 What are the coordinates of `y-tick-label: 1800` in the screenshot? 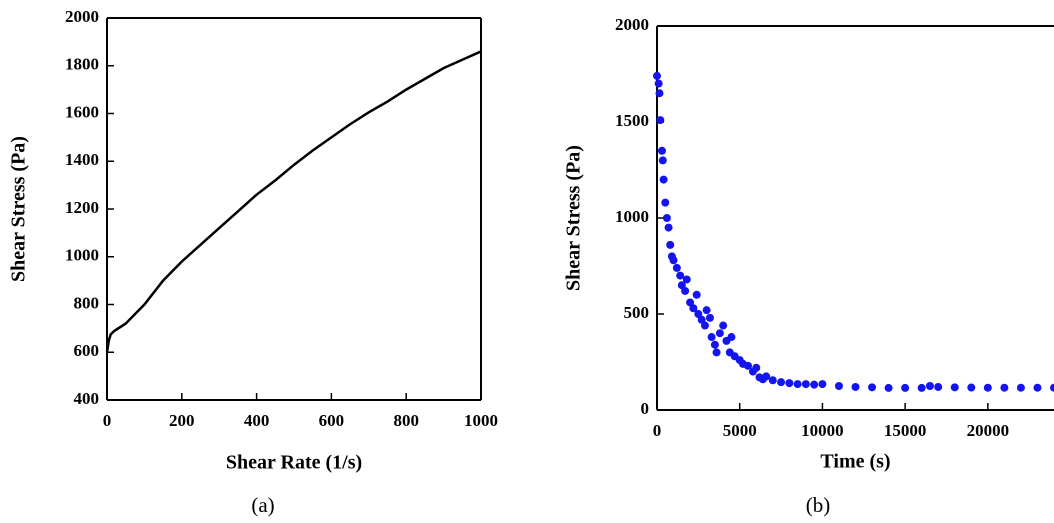 It's located at (82, 64).